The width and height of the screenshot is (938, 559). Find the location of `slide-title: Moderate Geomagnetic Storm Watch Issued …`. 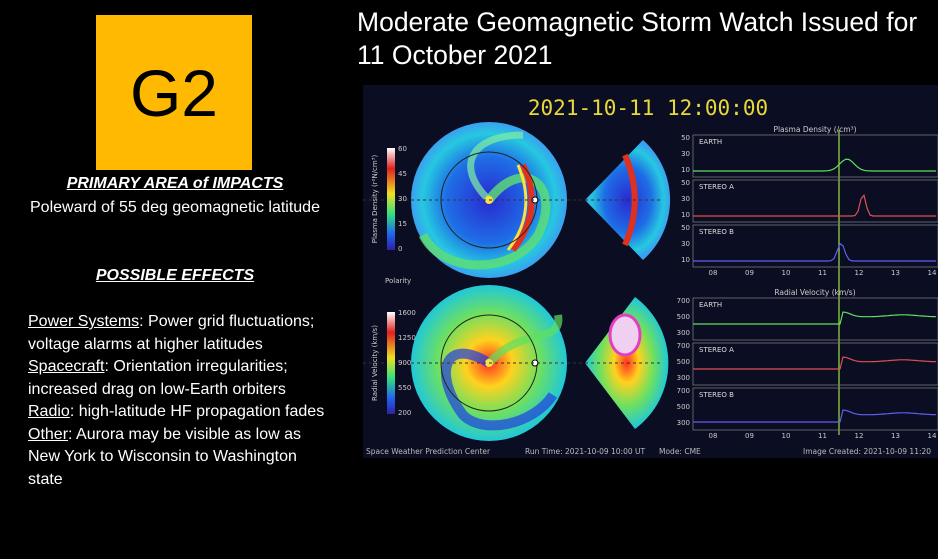

slide-title: Moderate Geomagnetic Storm Watch Issued … is located at coordinates (647, 39).